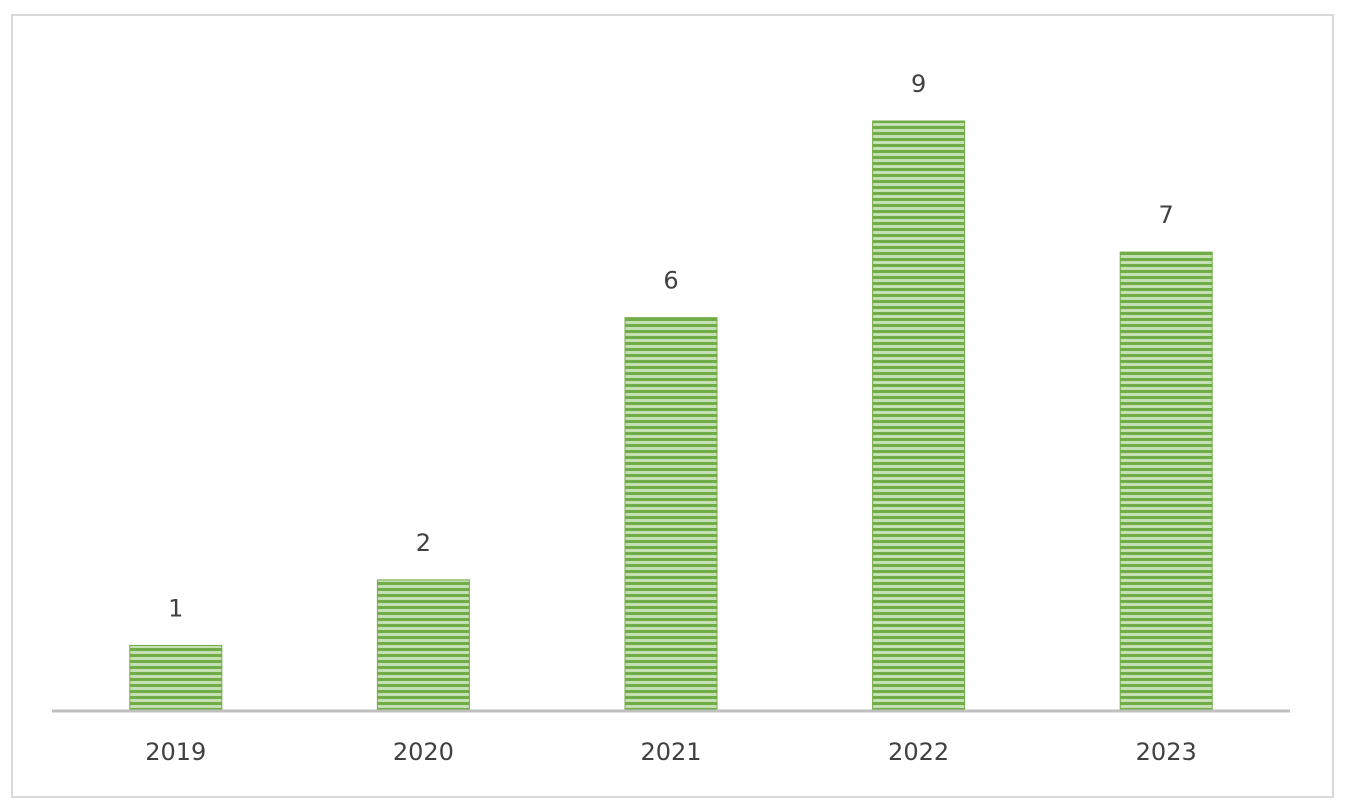  What do you see at coordinates (1166, 752) in the screenshot?
I see `x-tick-label: 2023` at bounding box center [1166, 752].